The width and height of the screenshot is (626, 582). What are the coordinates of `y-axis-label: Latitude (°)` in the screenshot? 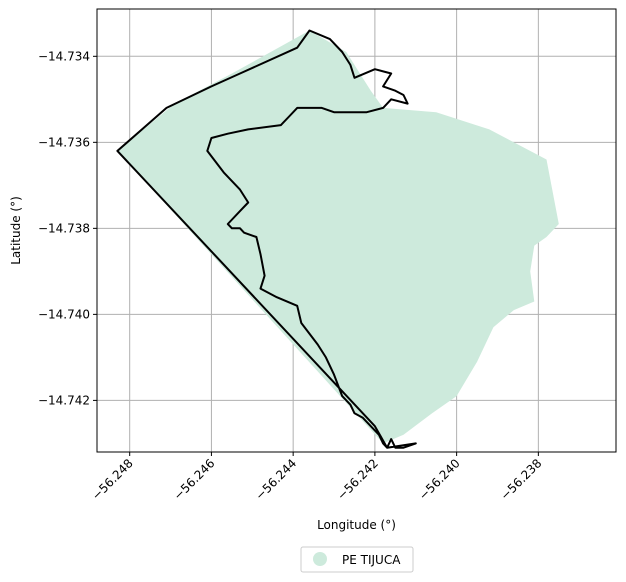 It's located at (16, 230).